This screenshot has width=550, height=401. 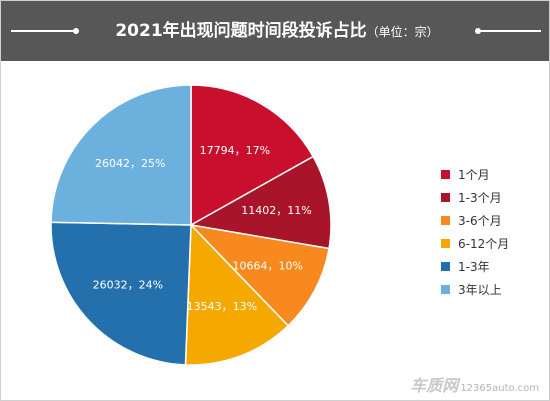 I want to click on chart-legend: 1个月 1-3个月 3-6个月 6-12个月 1-3年 3年以上, so click(x=475, y=232).